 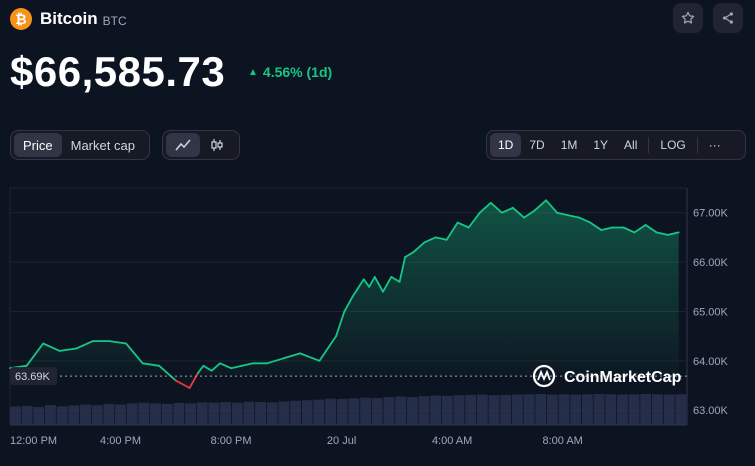 I want to click on chart-type-toggle, so click(x=201, y=145).